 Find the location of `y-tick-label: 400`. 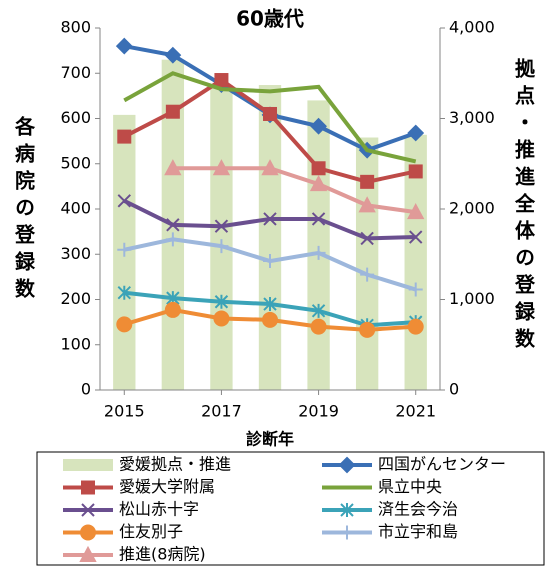

y-tick-label: 400 is located at coordinates (75, 208).